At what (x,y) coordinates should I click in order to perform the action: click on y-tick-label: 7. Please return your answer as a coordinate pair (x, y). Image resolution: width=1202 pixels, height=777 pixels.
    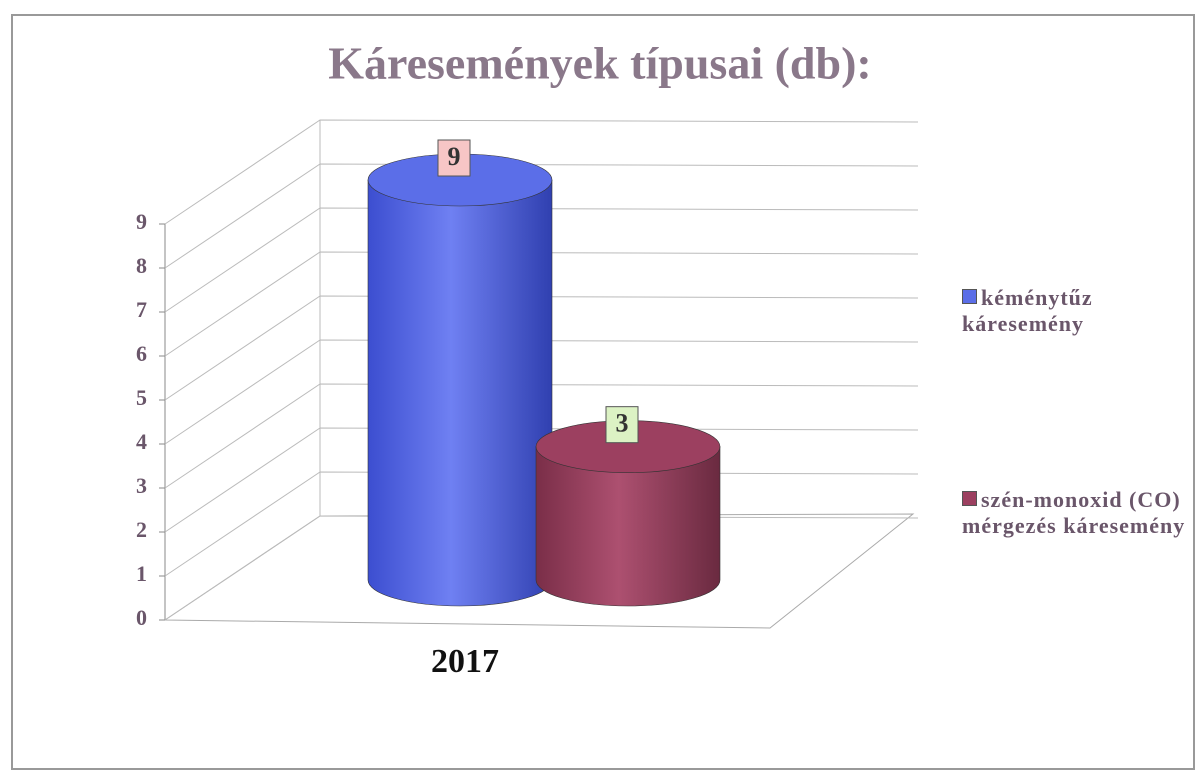
    Looking at the image, I should click on (141, 309).